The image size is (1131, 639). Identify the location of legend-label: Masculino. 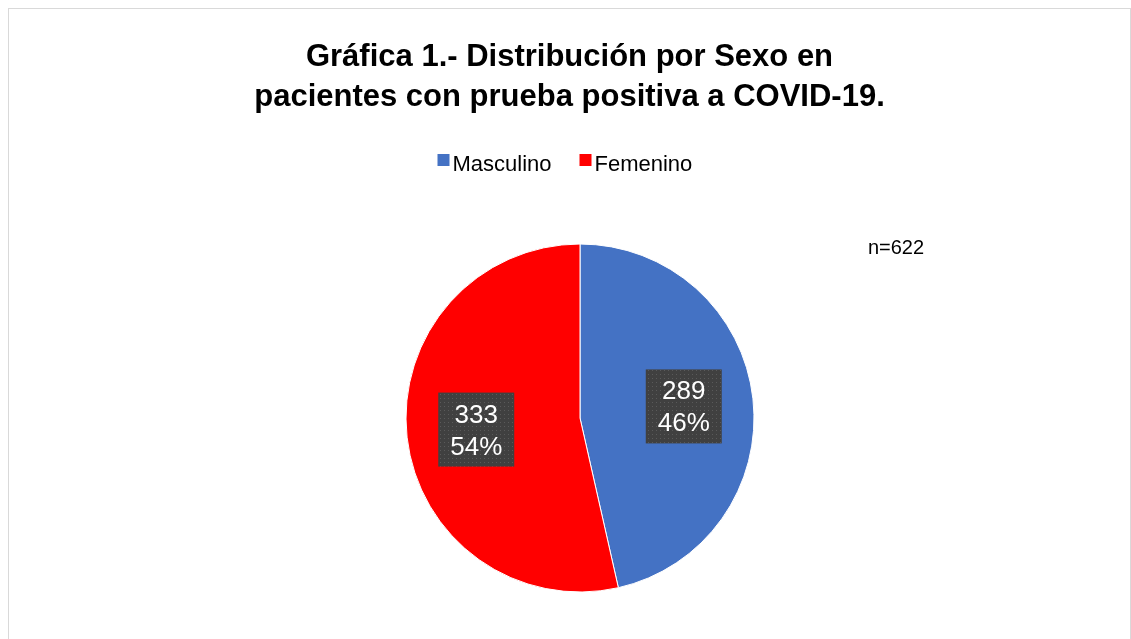
(502, 163).